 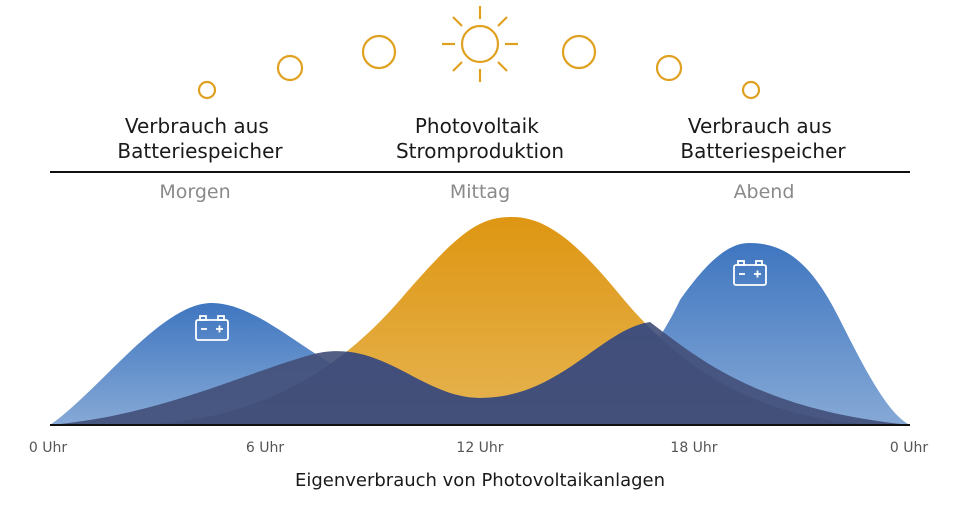 I want to click on heading-left-line2: Batteriespeicher, so click(x=200, y=151).